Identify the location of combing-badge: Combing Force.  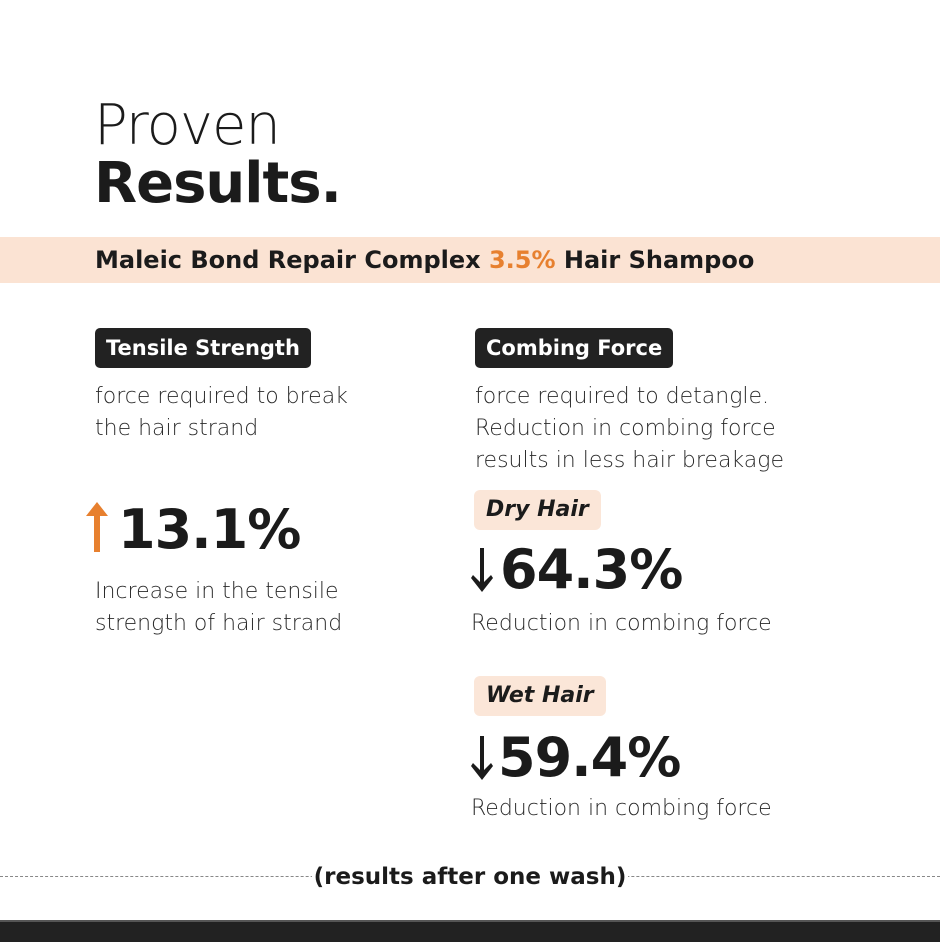
(574, 348).